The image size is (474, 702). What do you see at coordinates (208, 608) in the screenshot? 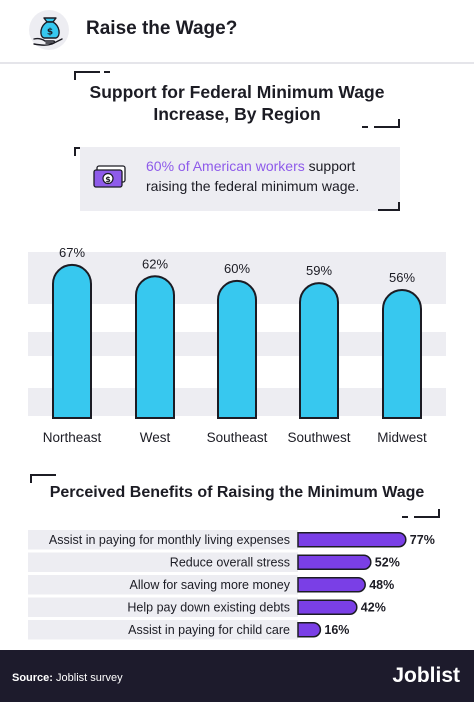
I see `benefit-label: Help pay down existing debts` at bounding box center [208, 608].